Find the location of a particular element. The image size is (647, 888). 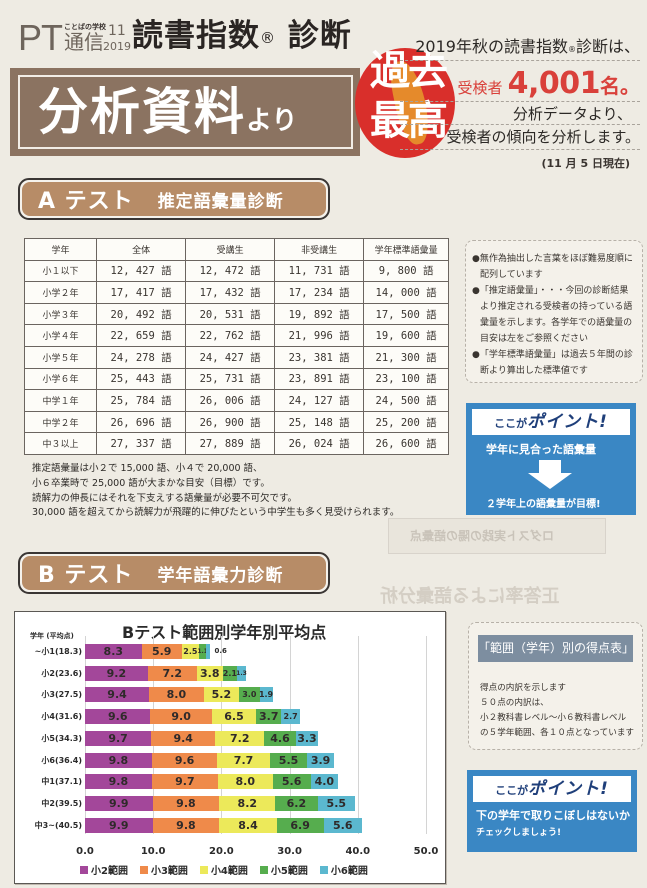

table-cell-value: 21, 300 語 is located at coordinates (406, 357).